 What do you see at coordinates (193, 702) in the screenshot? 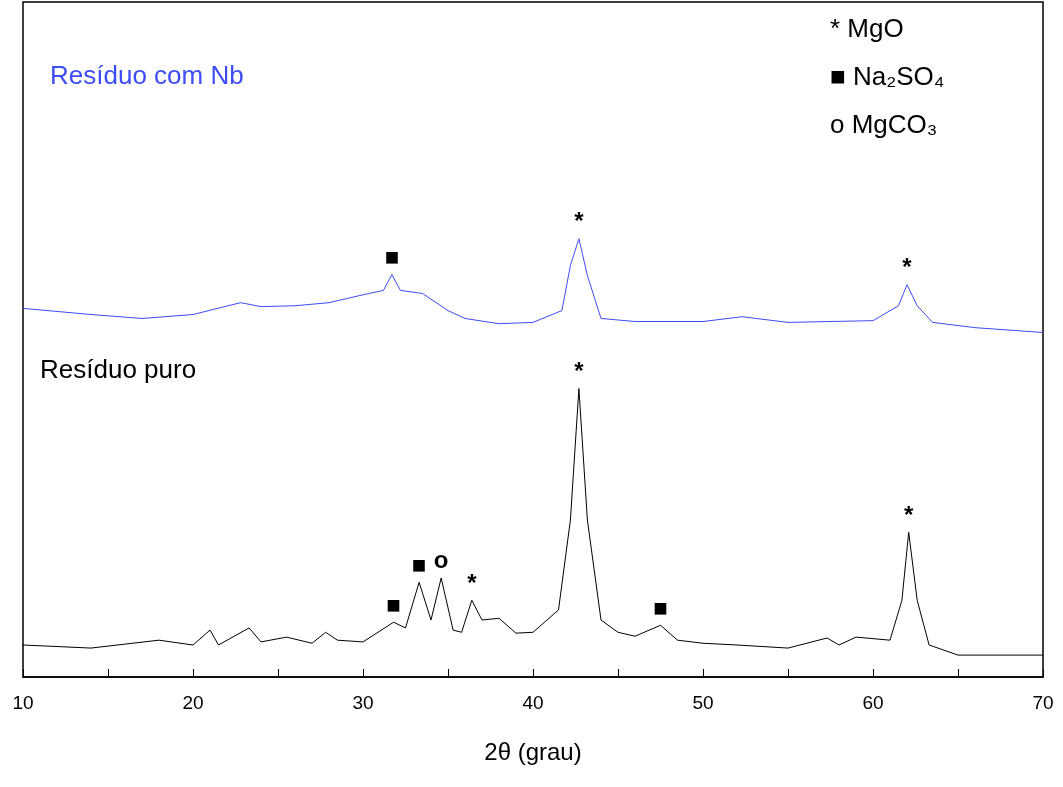
I see `x-tick-label: 20` at bounding box center [193, 702].